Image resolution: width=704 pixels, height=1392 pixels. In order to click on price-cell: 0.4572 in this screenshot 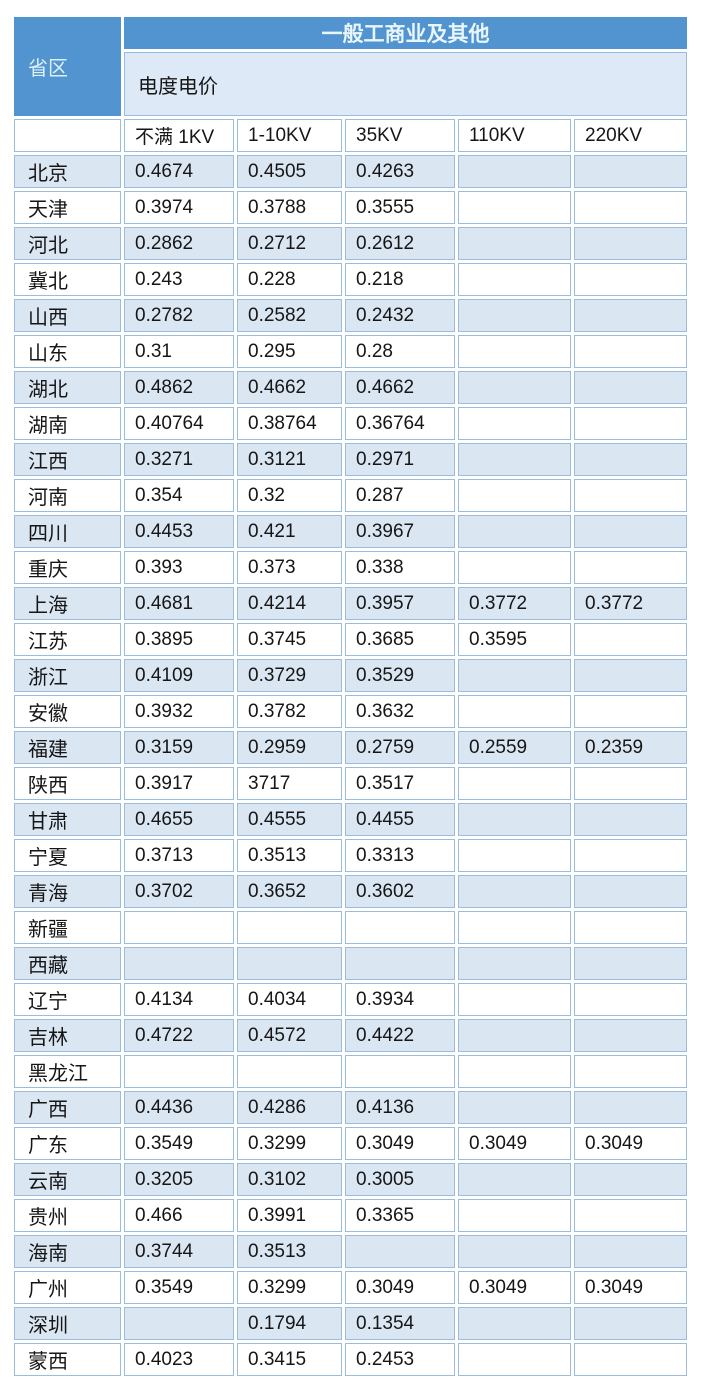, I will do `click(289, 1035)`.